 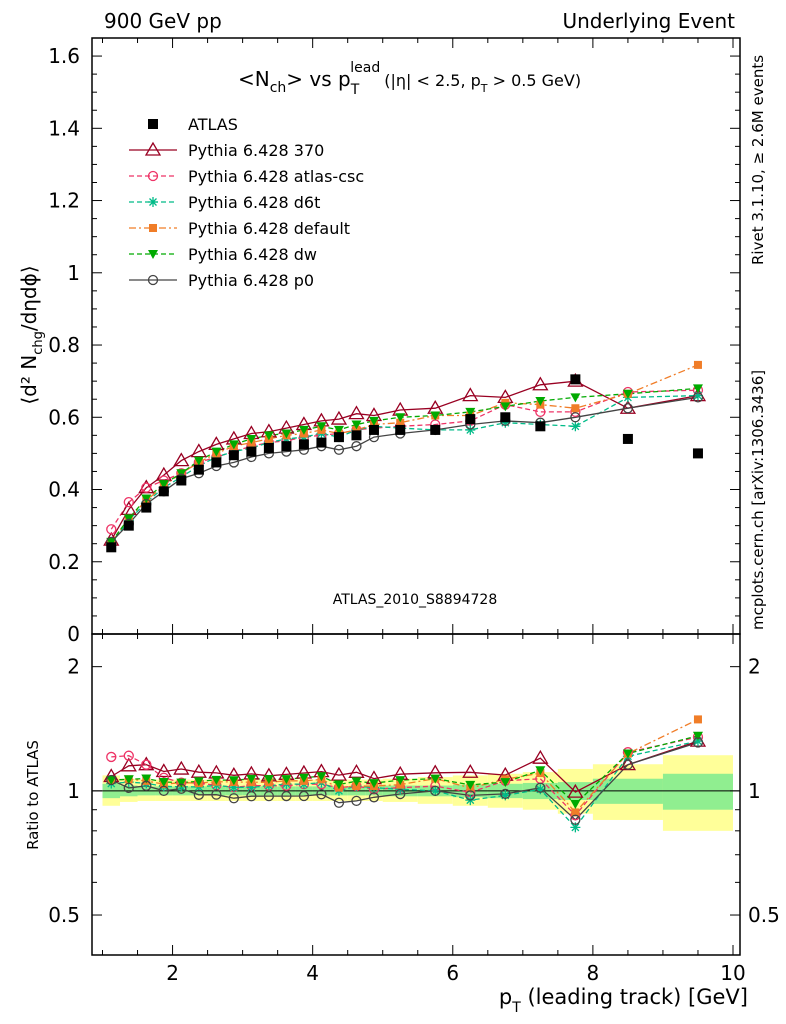 I want to click on x-tick-label: 6, so click(x=452, y=973).